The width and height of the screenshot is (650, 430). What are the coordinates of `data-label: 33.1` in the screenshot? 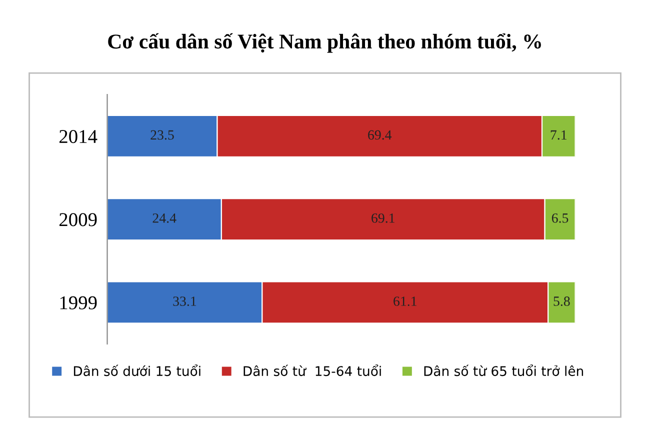 It's located at (184, 301).